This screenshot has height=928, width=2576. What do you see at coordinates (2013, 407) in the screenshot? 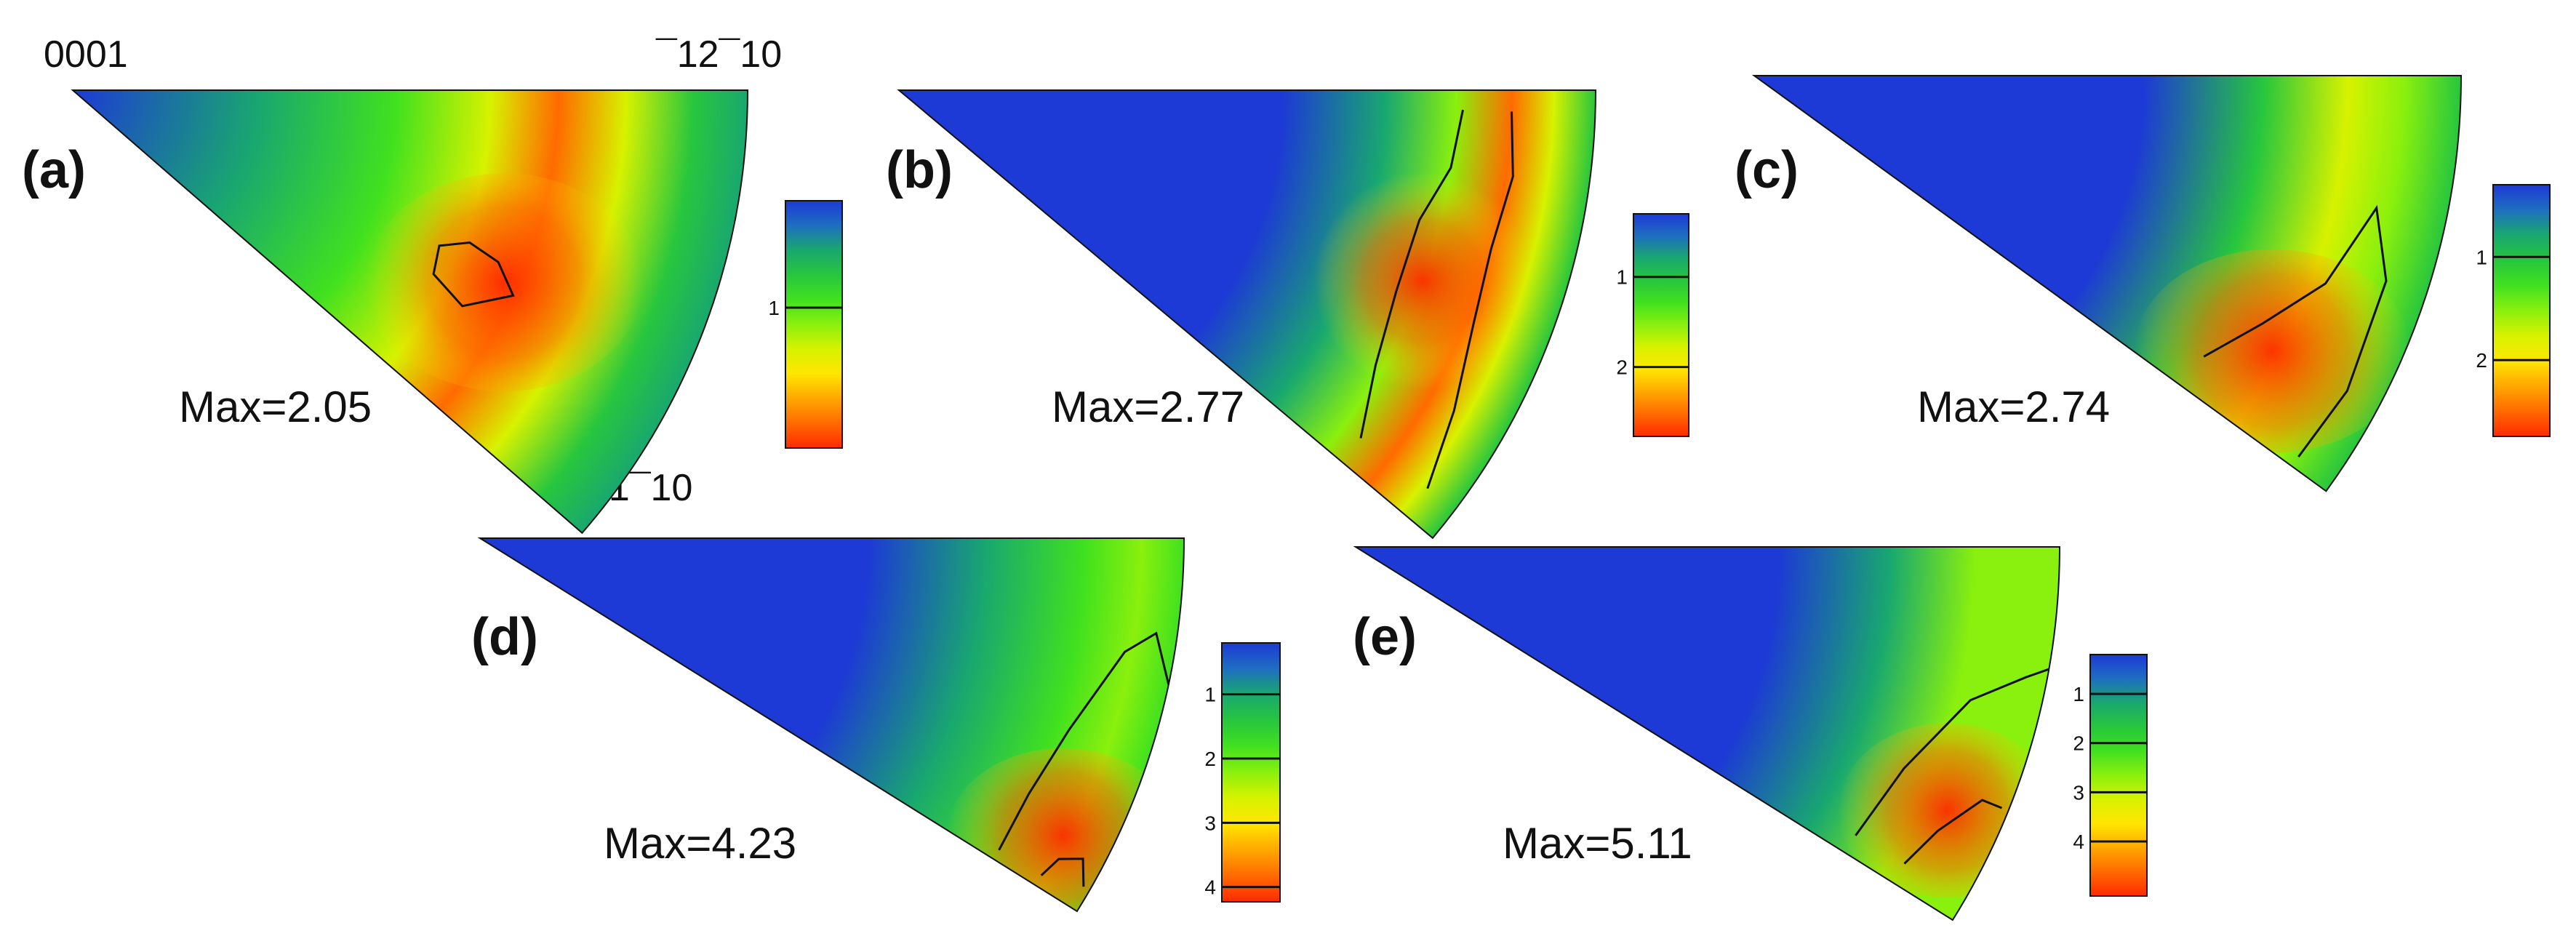
I see `max-label-c: Max=2.74` at bounding box center [2013, 407].